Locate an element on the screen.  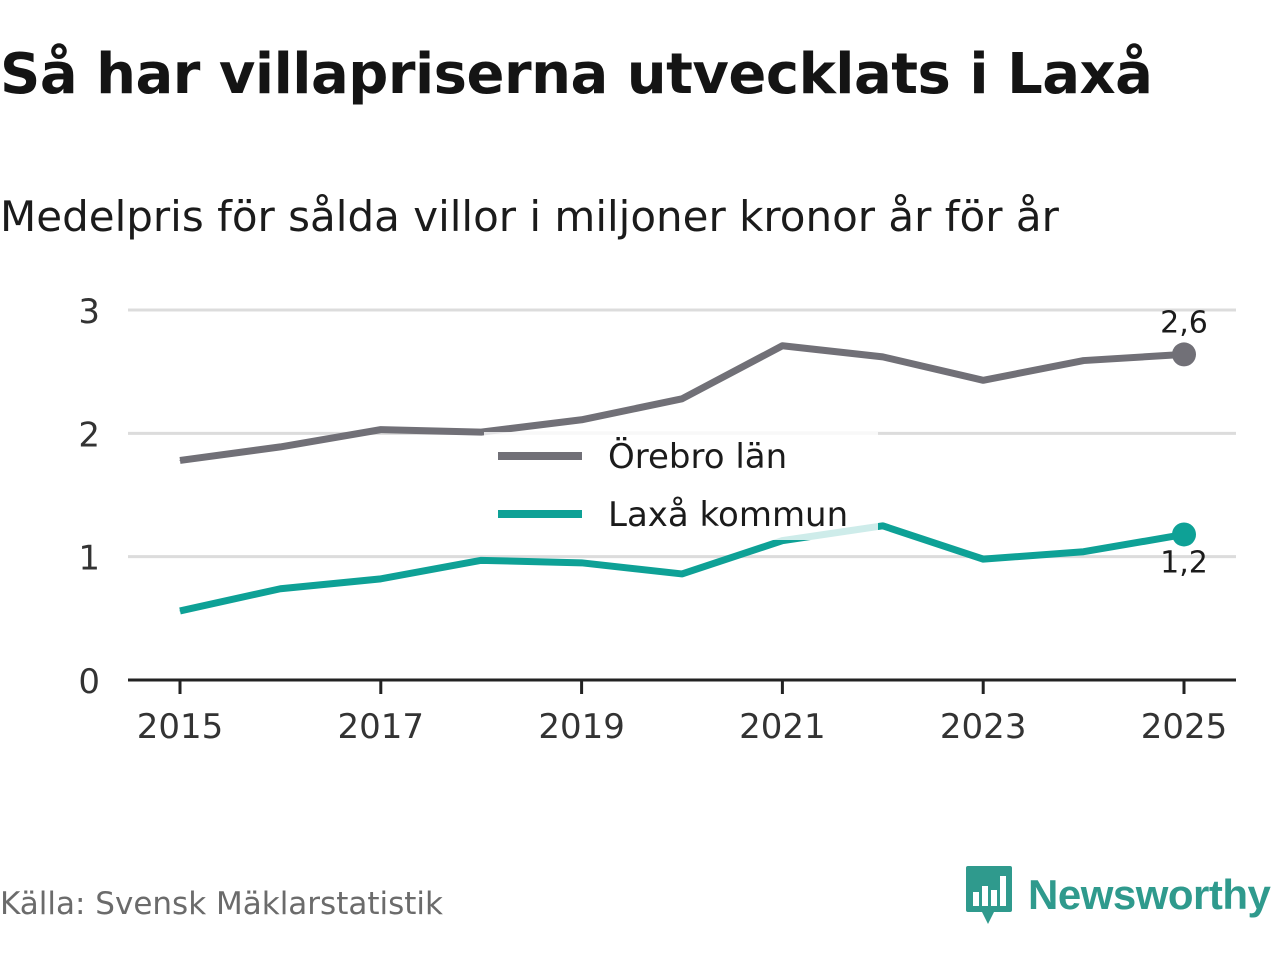
y-tick-label: 0 is located at coordinates (89, 682).